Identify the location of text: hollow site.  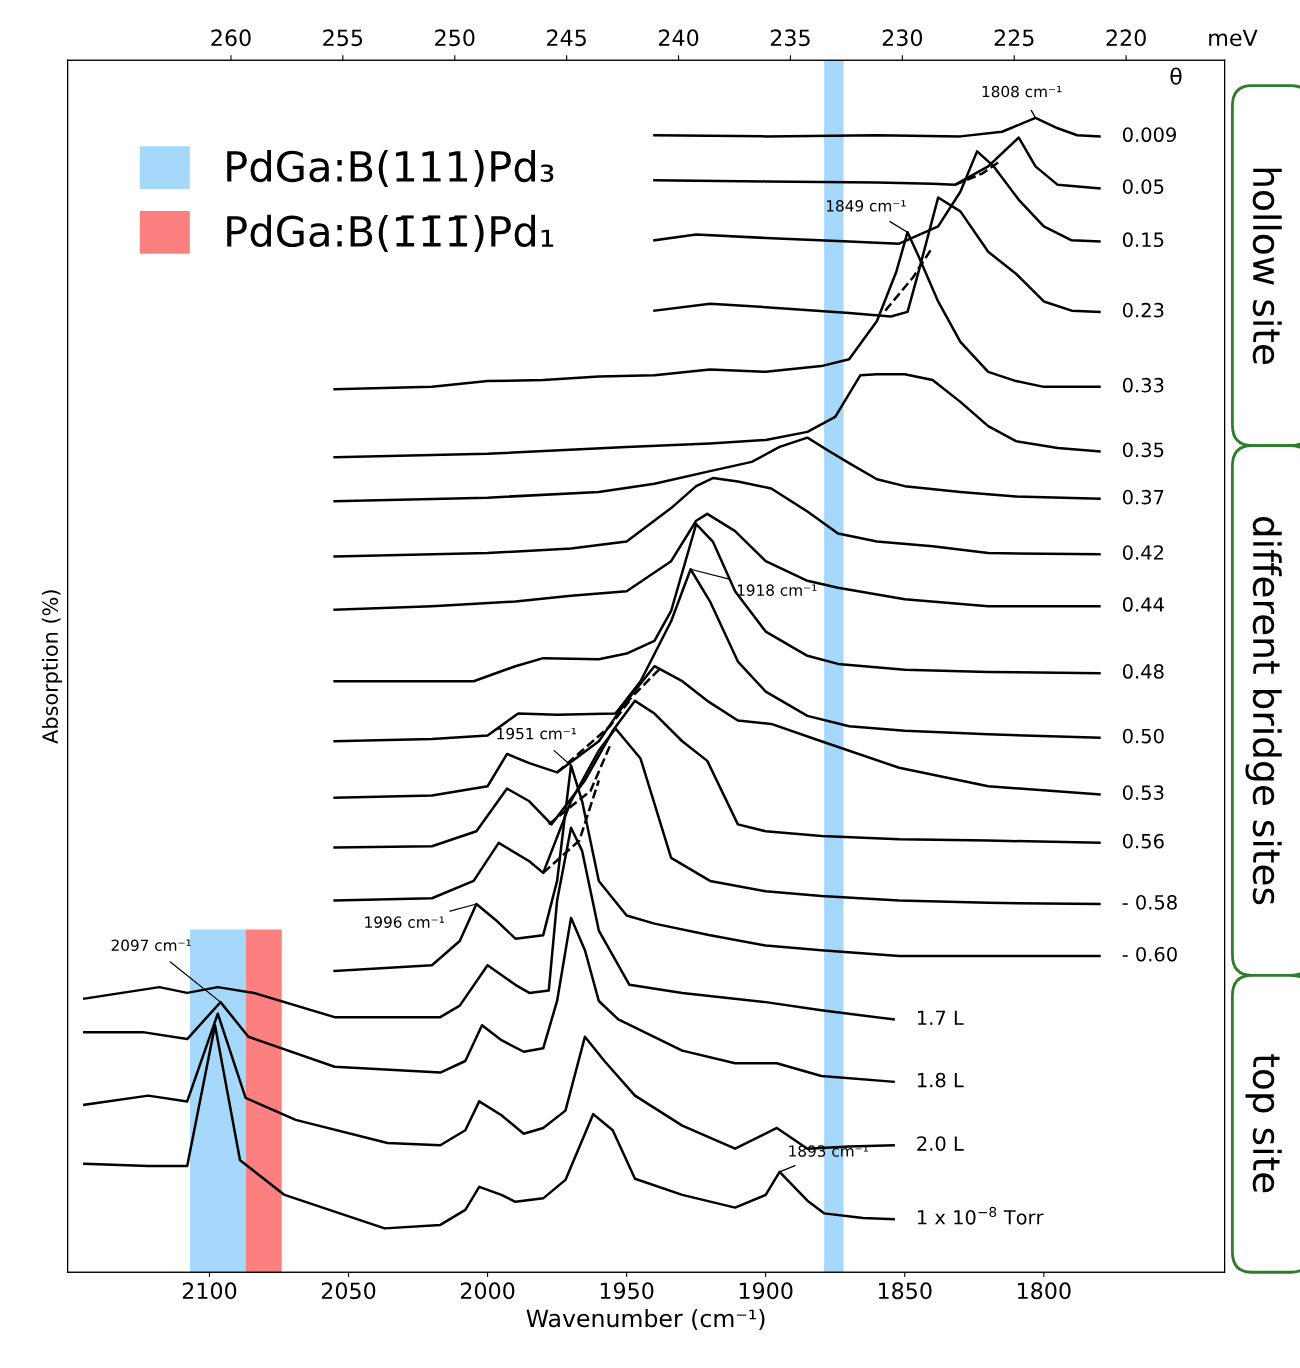
(1267, 266).